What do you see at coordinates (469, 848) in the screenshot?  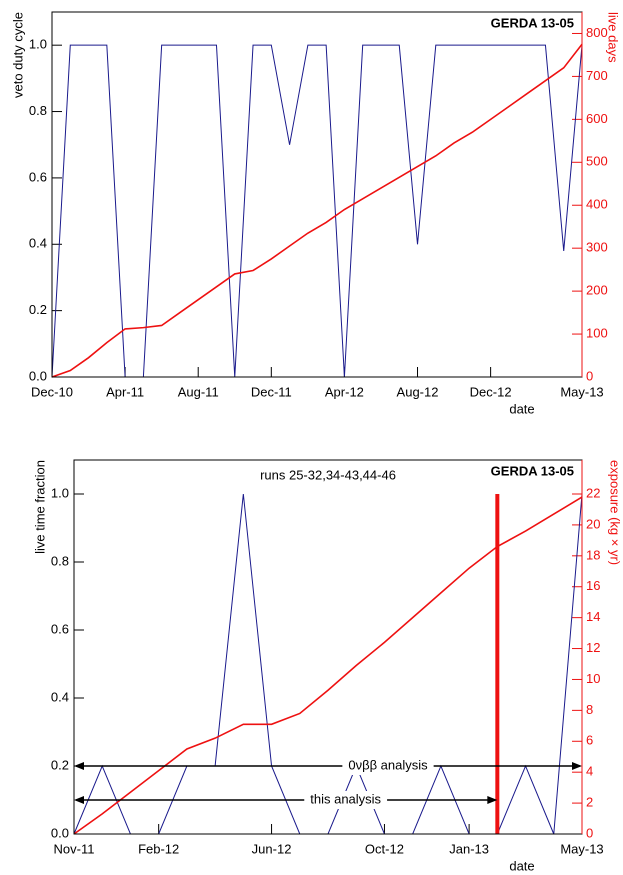 I see `x-tick-label: Jan-13` at bounding box center [469, 848].